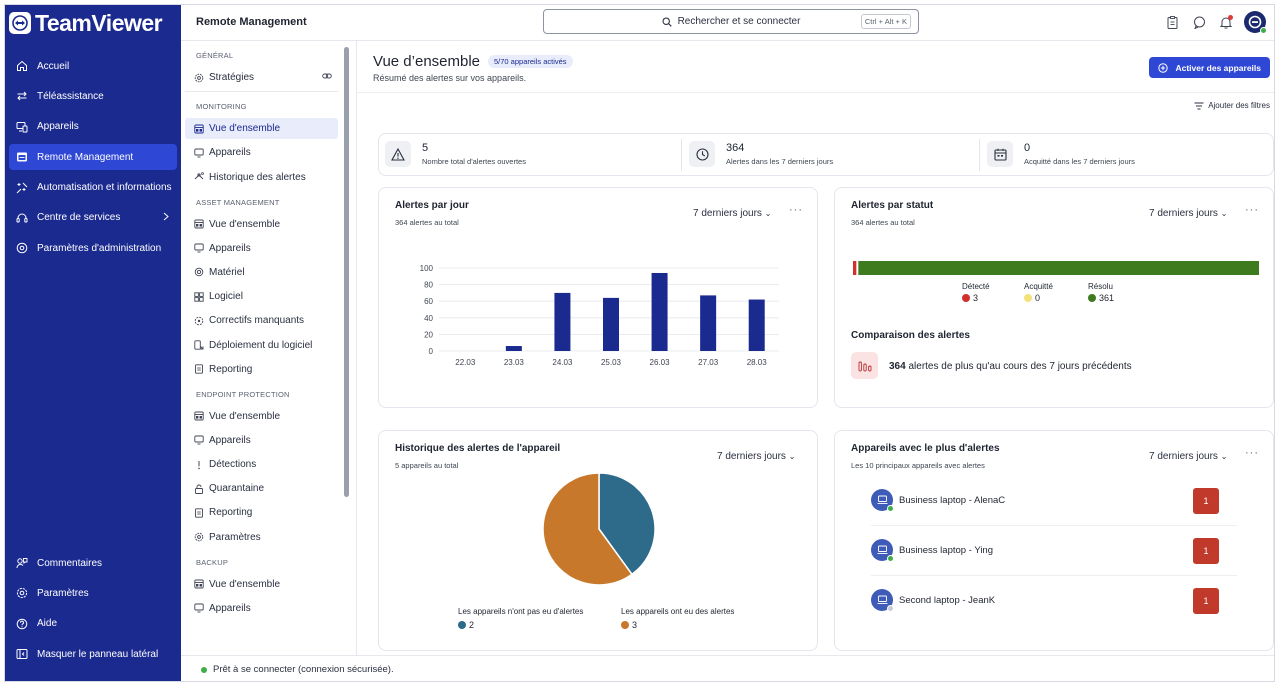 The image size is (1280, 686). Describe the element at coordinates (1027, 148) in the screenshot. I see `stat-value: 0` at that location.